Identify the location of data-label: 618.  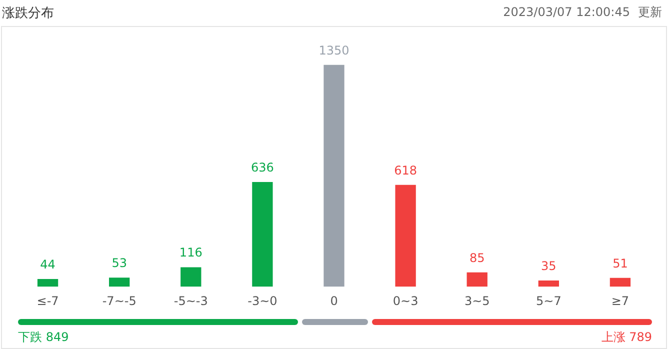
(406, 170).